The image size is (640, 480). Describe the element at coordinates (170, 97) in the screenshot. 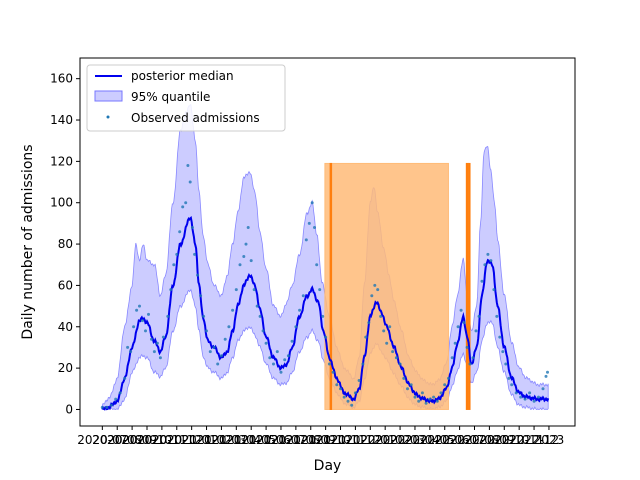

I see `legend-quantile-label: 95% quantile` at that location.